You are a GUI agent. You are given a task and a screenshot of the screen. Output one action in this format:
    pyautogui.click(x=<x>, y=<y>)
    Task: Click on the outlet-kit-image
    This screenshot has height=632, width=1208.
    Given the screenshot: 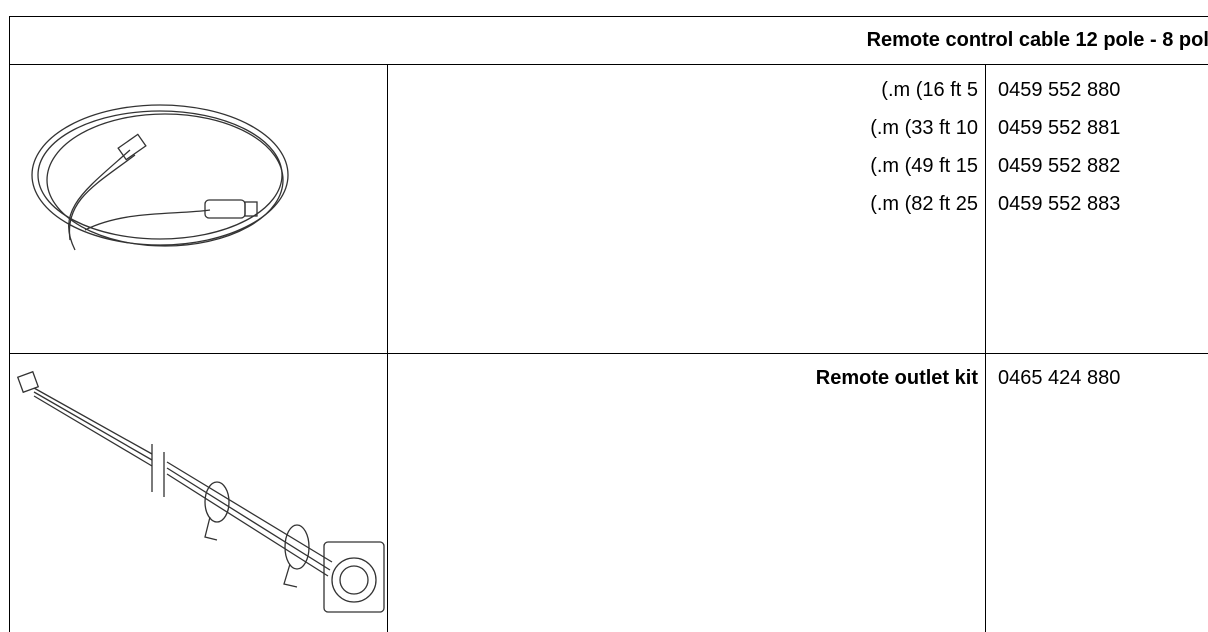 What is the action you would take?
    pyautogui.click(x=200, y=491)
    